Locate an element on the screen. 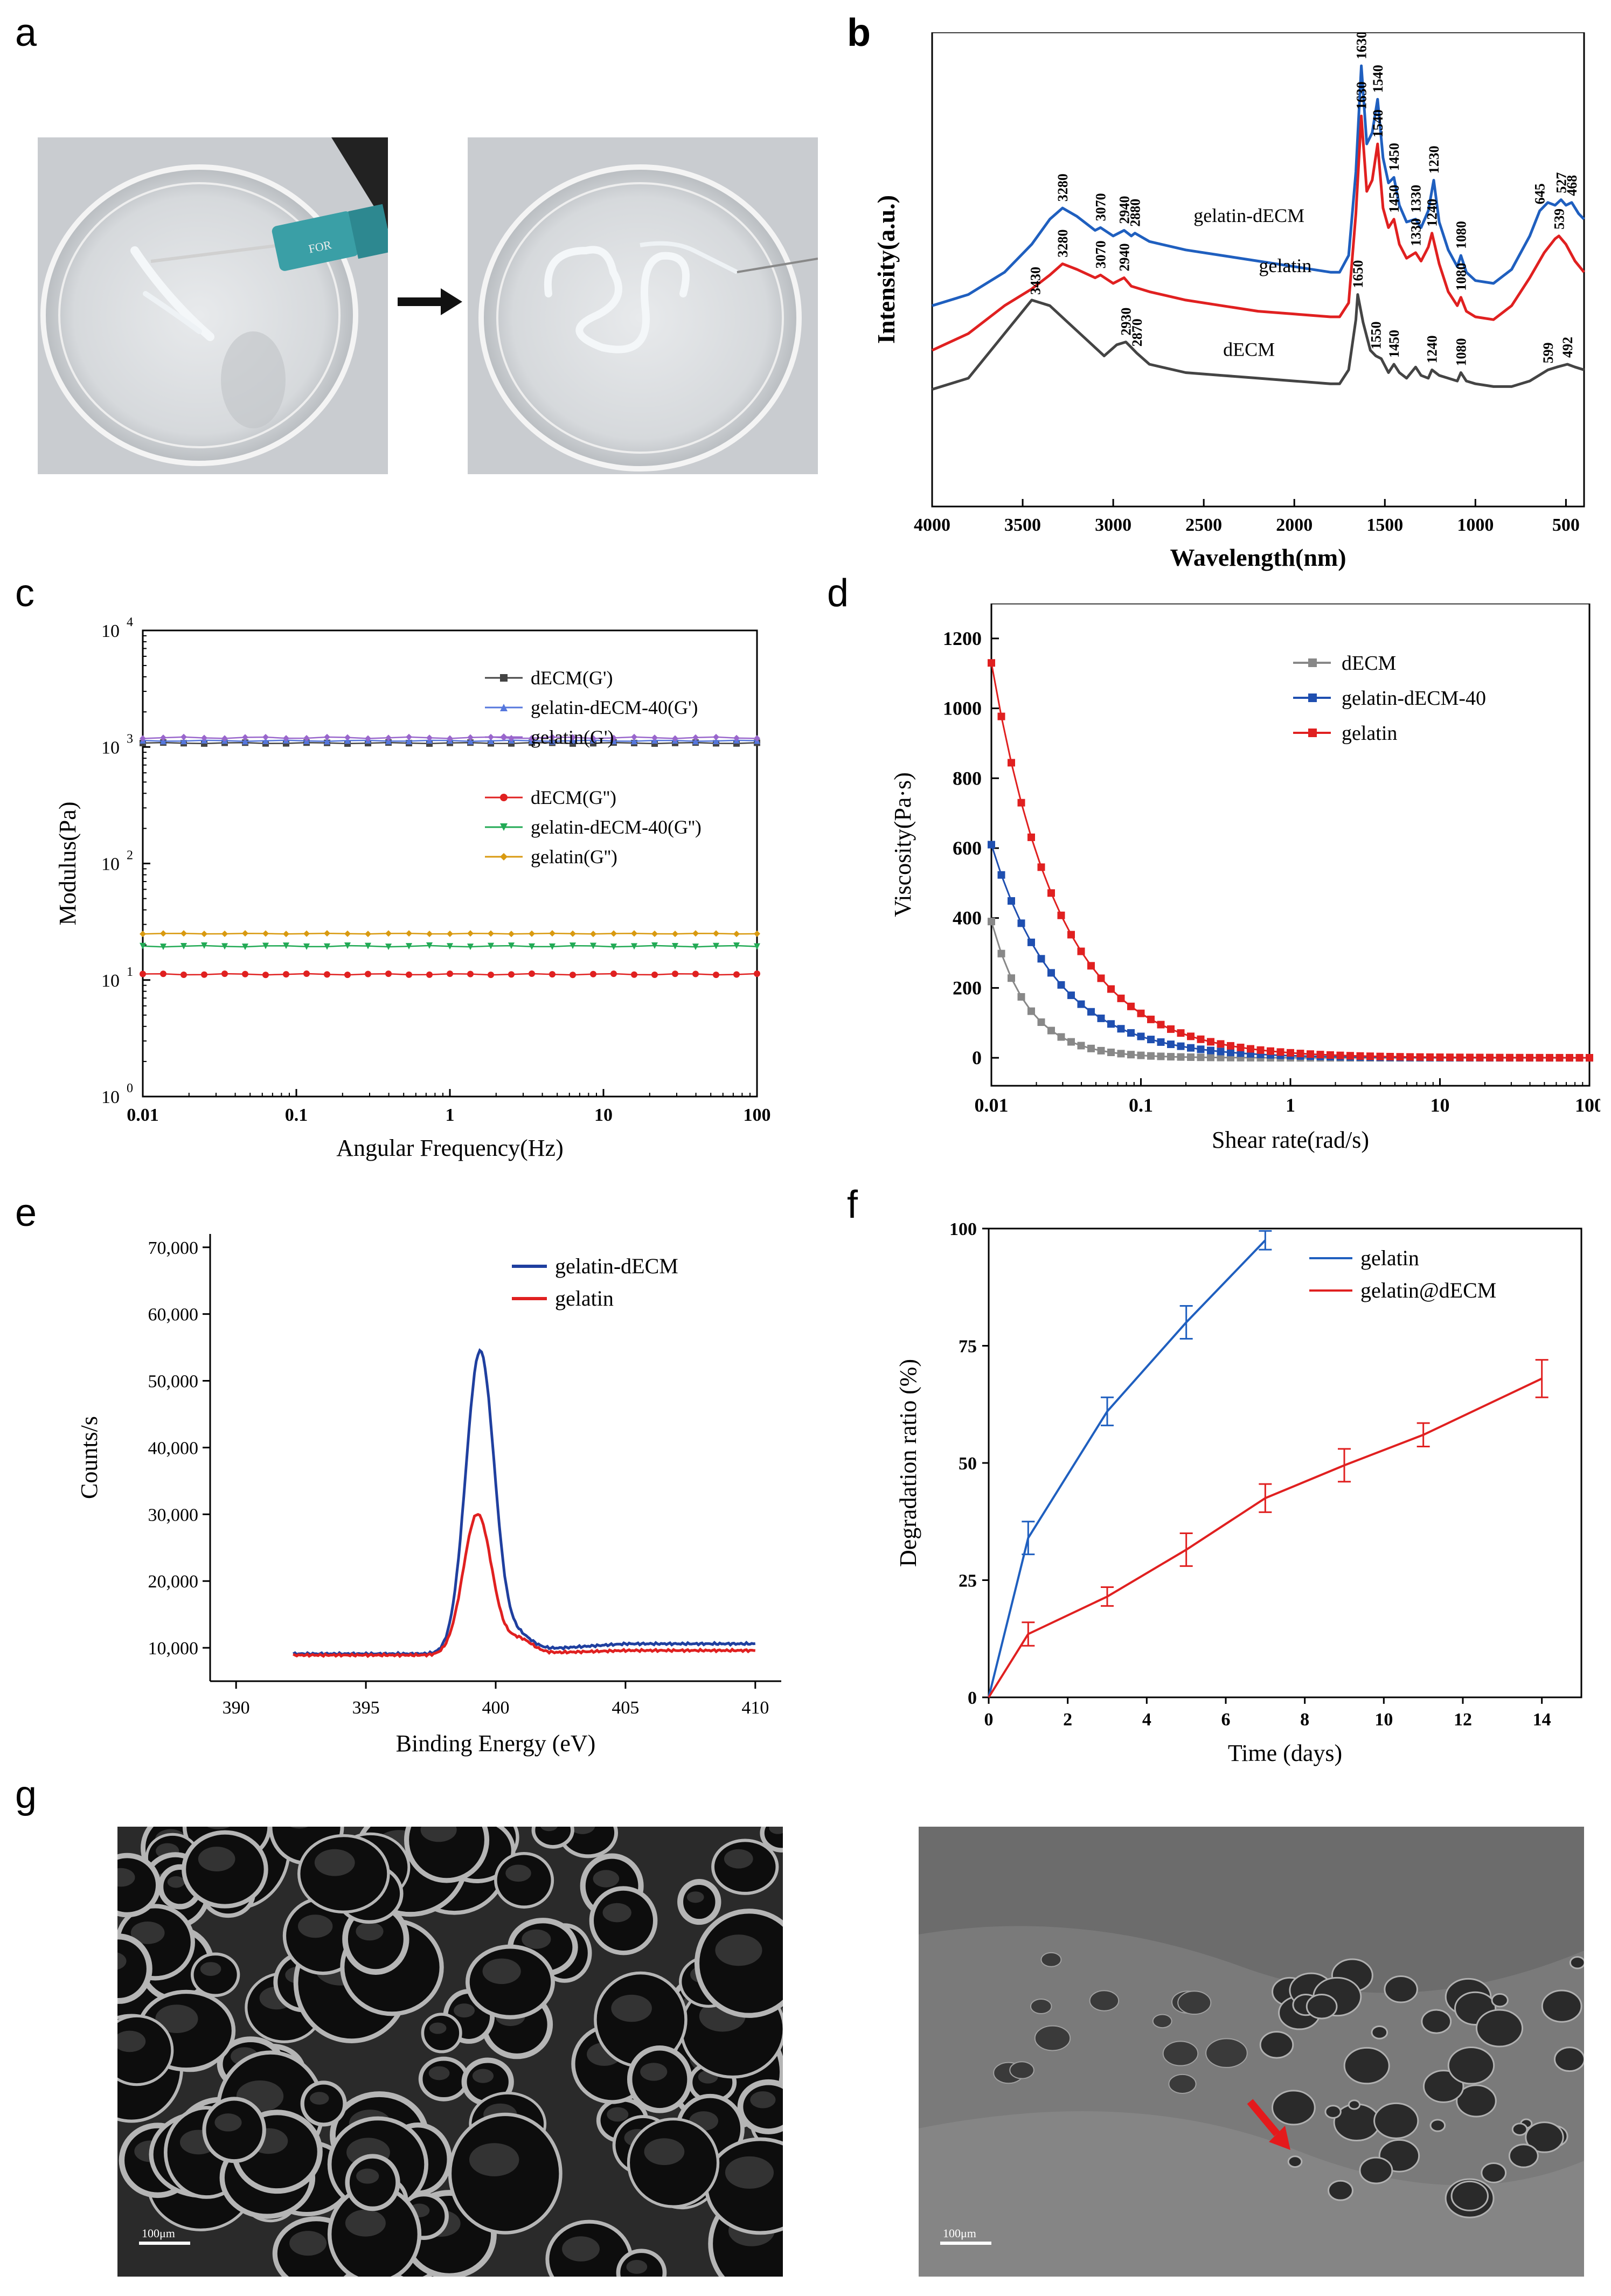 The width and height of the screenshot is (1611, 2296). y-tick-exponent: 2 is located at coordinates (130, 856).